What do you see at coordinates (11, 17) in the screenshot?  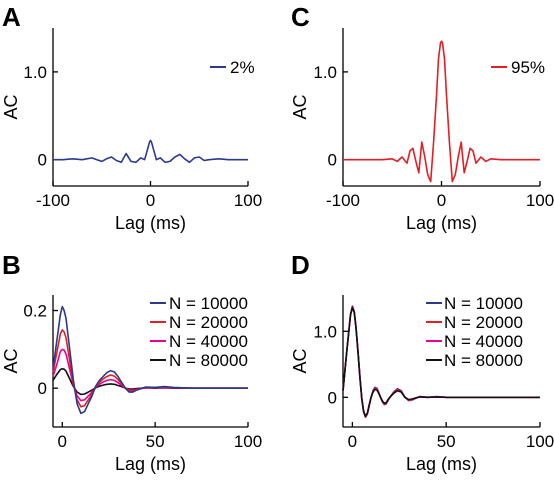 I see `panel-letter: A` at bounding box center [11, 17].